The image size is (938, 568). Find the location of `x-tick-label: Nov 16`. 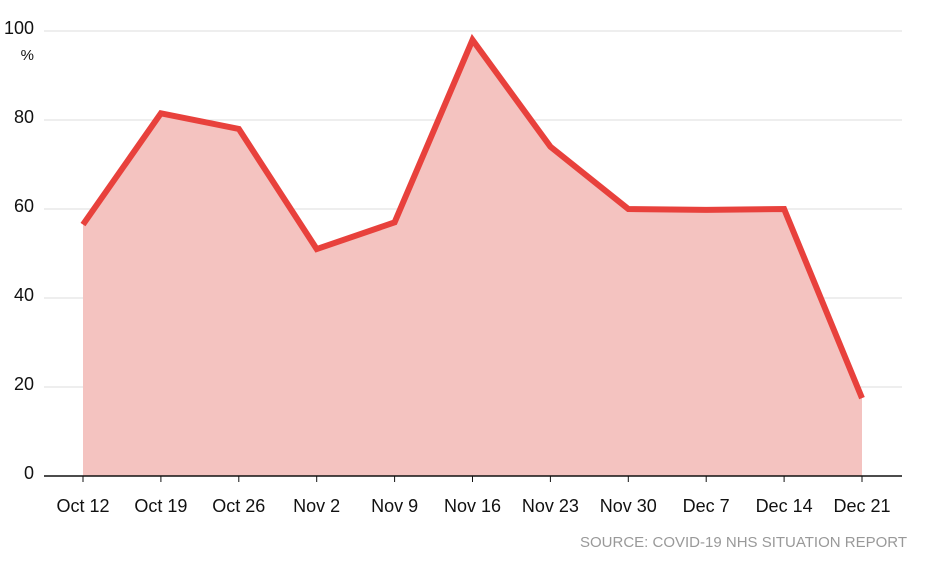

x-tick-label: Nov 16 is located at coordinates (472, 506).